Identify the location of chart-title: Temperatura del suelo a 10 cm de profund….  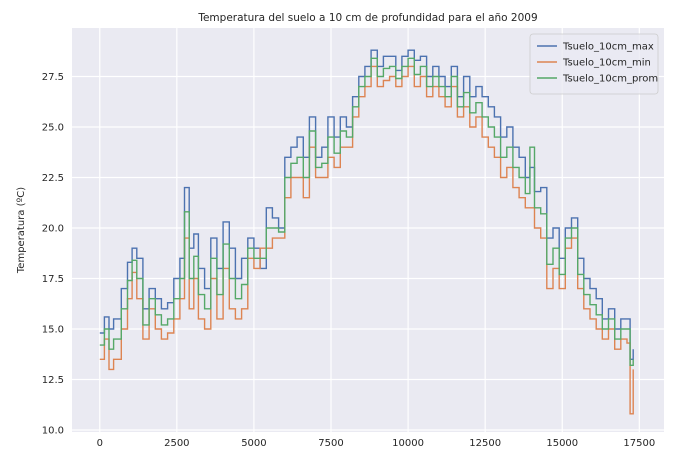
(367, 18).